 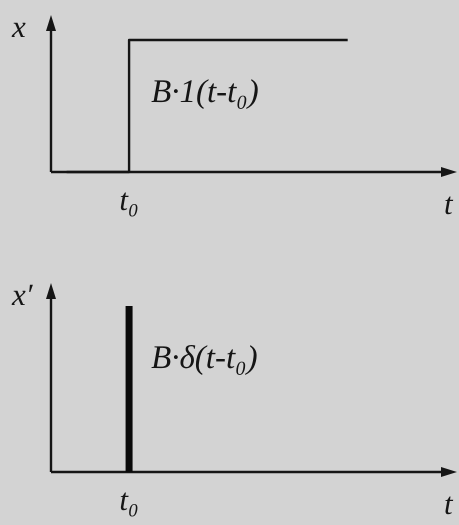 What do you see at coordinates (205, 92) in the screenshot?
I see `annotation: B·1(t-t₀)` at bounding box center [205, 92].